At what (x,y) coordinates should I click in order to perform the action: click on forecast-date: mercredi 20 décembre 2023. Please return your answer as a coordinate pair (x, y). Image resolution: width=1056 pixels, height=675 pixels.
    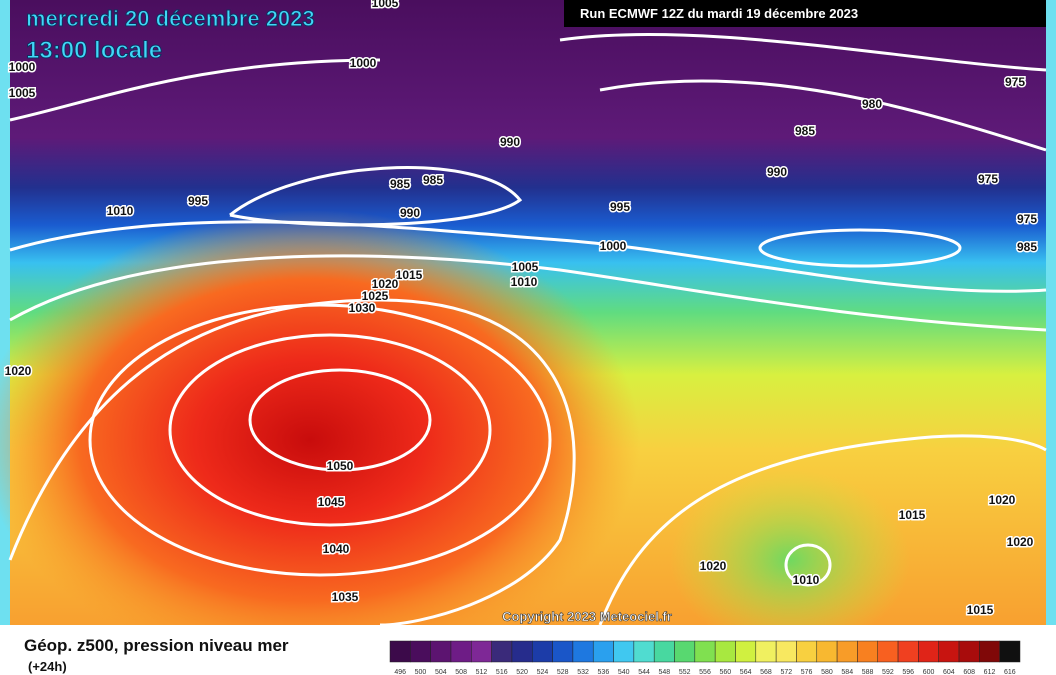
    Looking at the image, I should click on (170, 18).